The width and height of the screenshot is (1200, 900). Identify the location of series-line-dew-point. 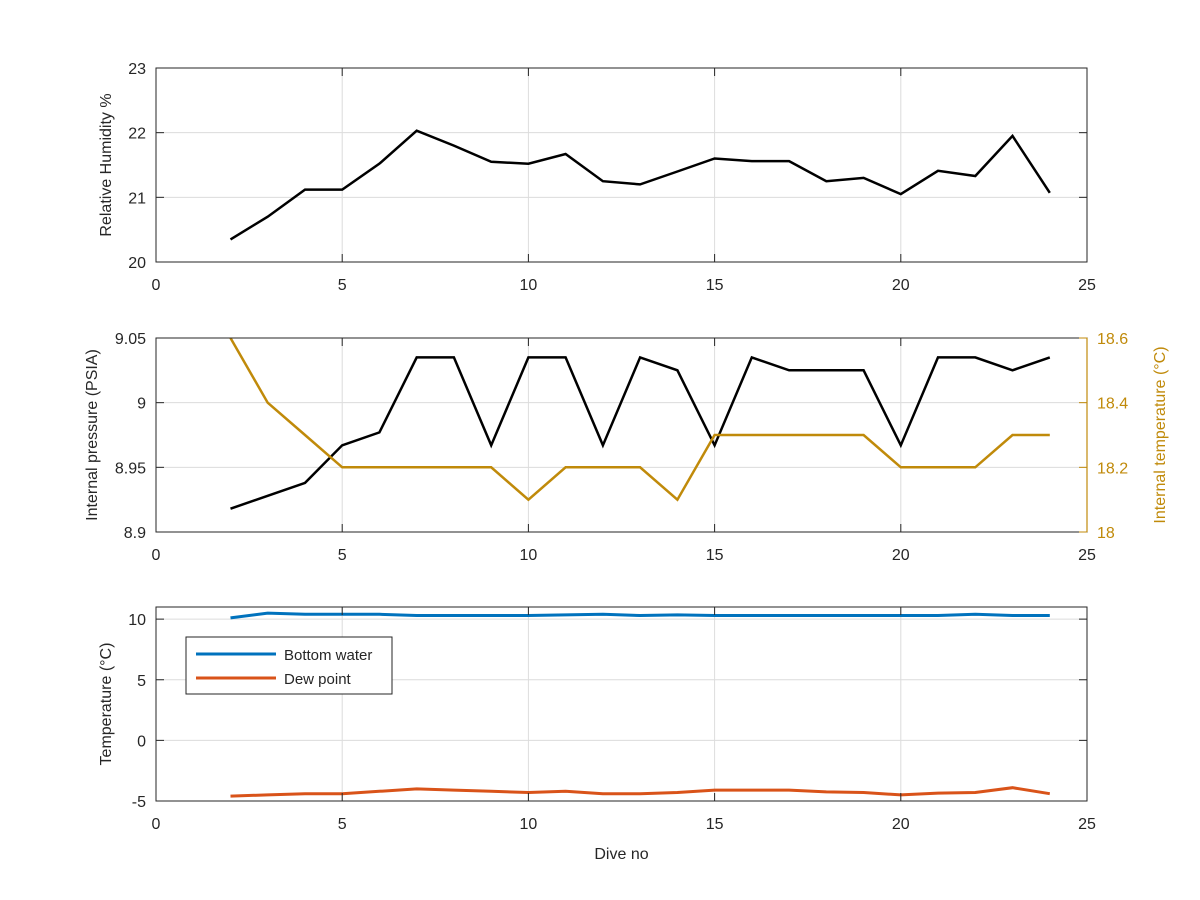
(640, 792).